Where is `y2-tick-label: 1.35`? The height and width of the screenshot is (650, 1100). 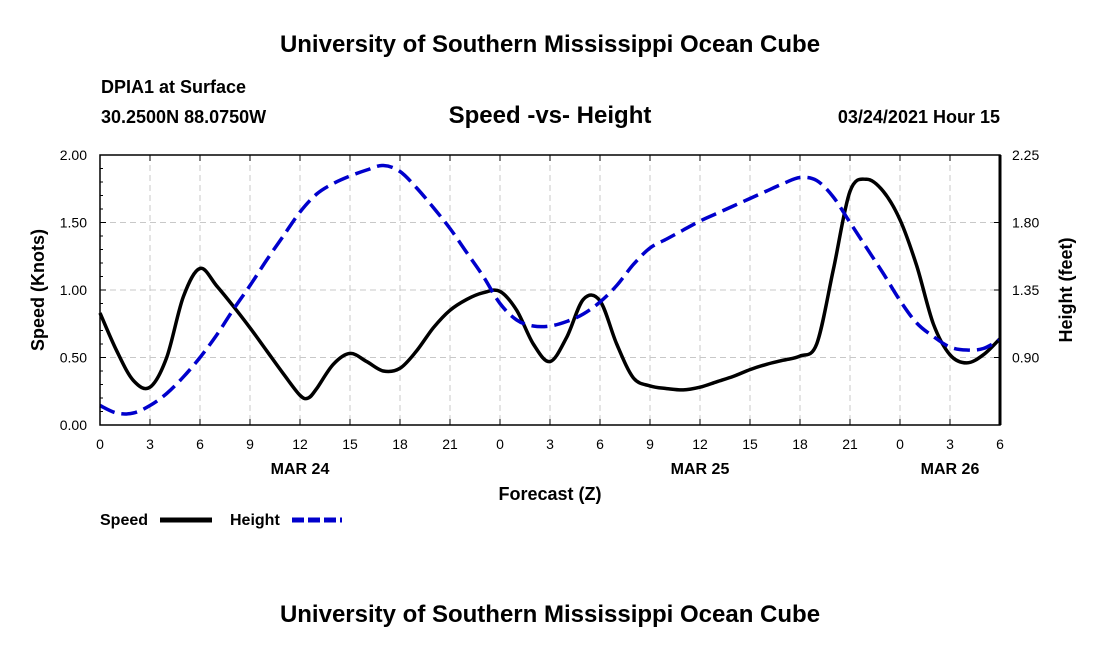
y2-tick-label: 1.35 is located at coordinates (1025, 290).